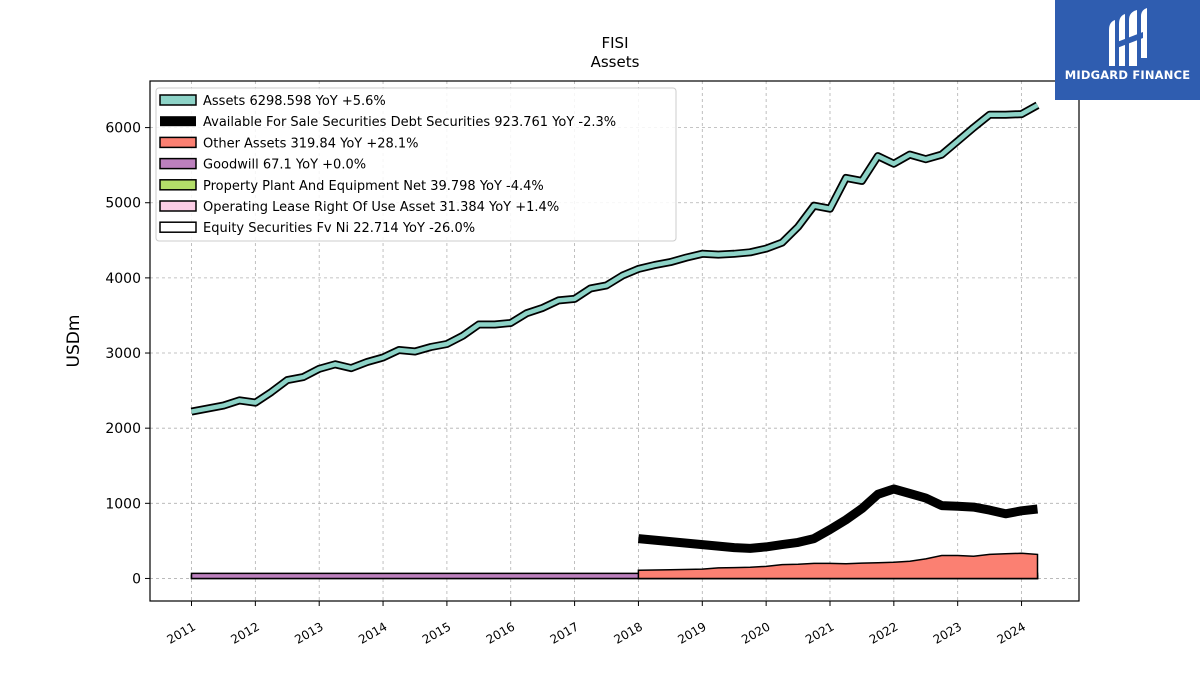 The height and width of the screenshot is (675, 1200). What do you see at coordinates (627, 632) in the screenshot?
I see `x-tick-label: 2018` at bounding box center [627, 632].